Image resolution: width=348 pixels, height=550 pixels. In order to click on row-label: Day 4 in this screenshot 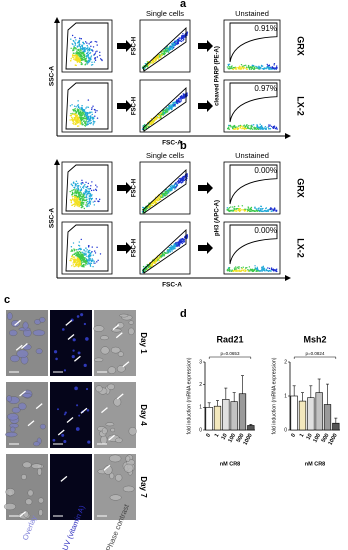, I will do `click(143, 415)`.